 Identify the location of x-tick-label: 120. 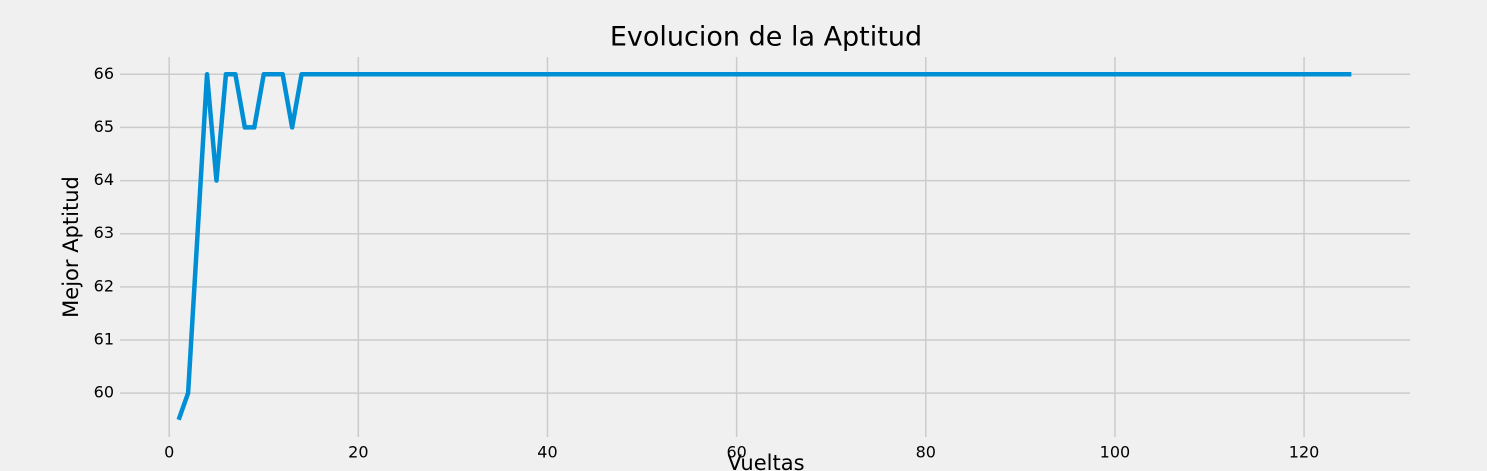
(1304, 452).